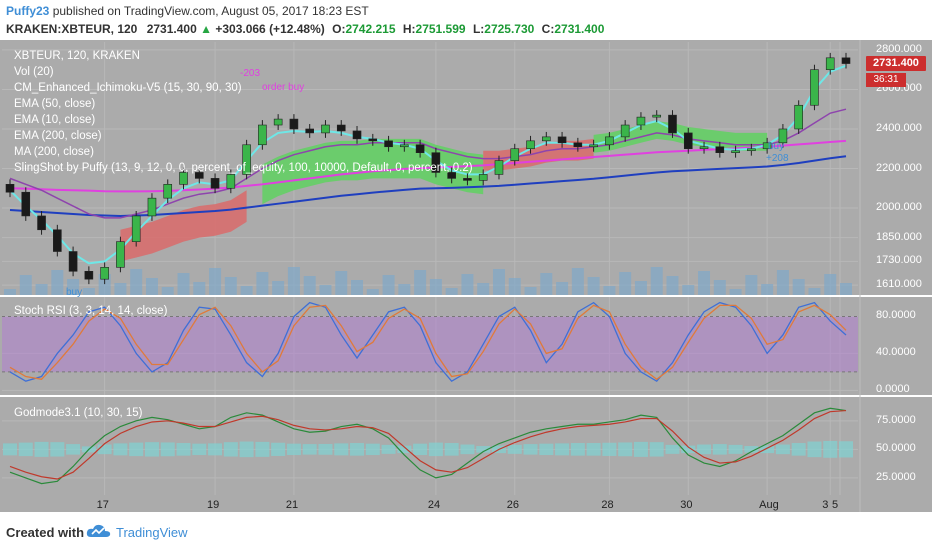 The width and height of the screenshot is (932, 550). I want to click on time-axis-label: 17, so click(102, 505).